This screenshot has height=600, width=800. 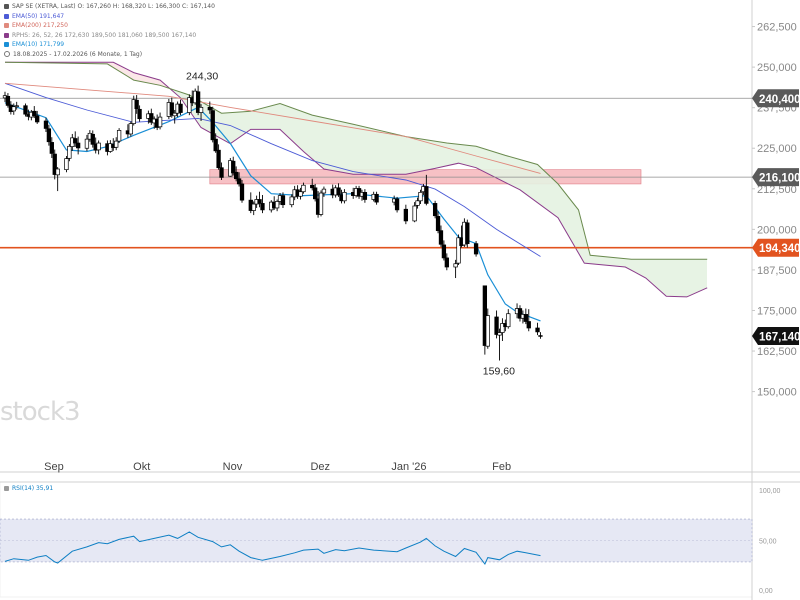 I want to click on price-marker: 216,100, so click(x=776, y=177).